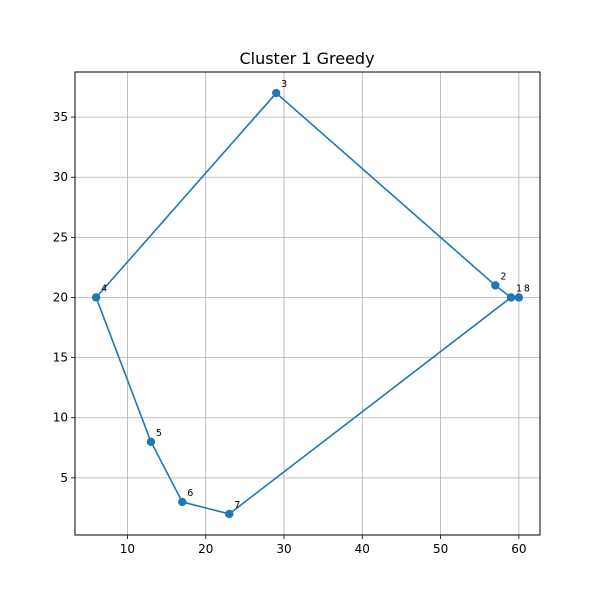  Describe the element at coordinates (104, 288) in the screenshot. I see `point-label: 4` at that location.